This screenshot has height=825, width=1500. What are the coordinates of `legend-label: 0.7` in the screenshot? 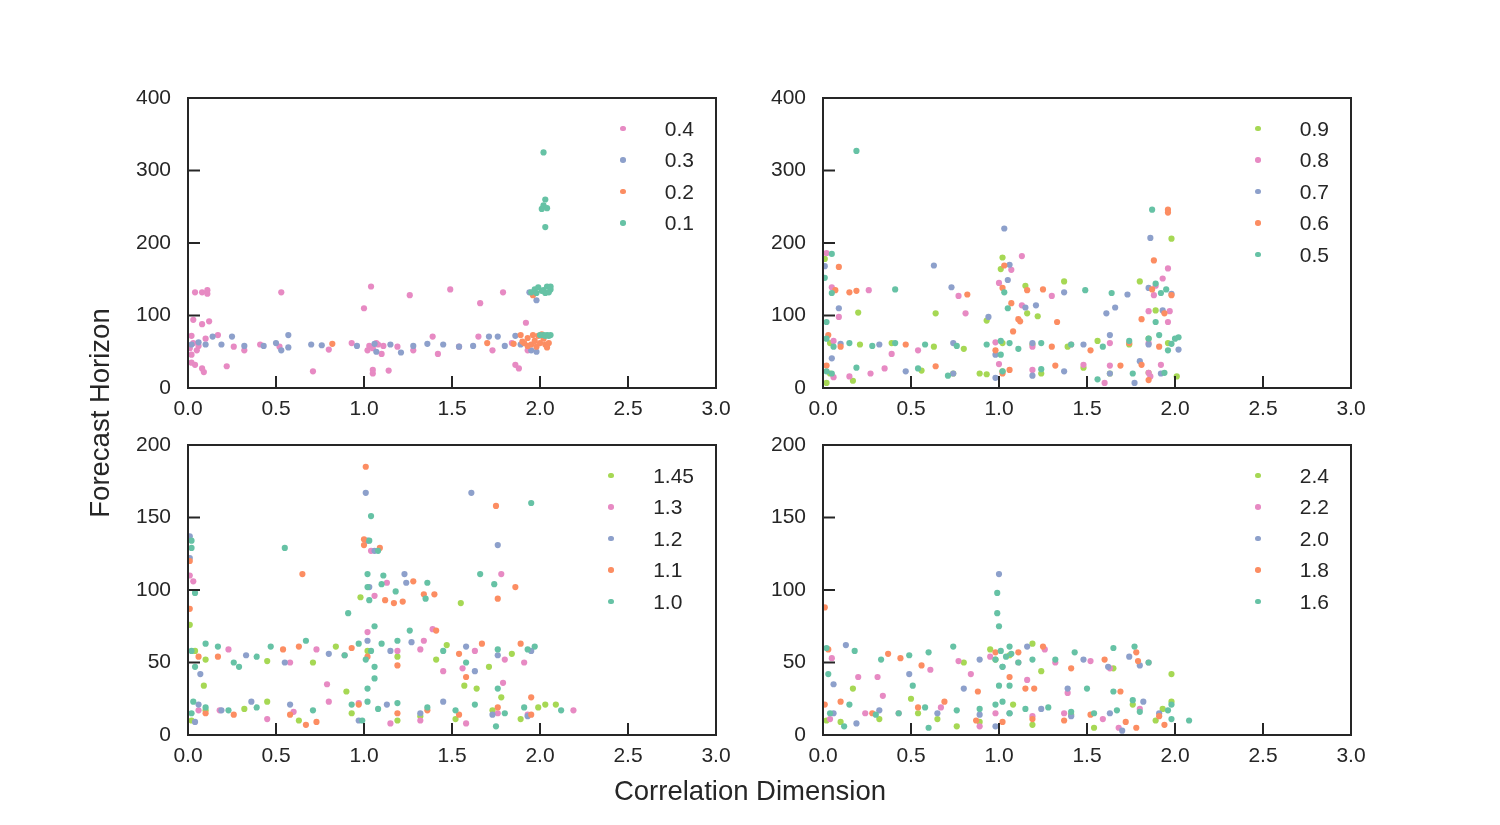 It's located at (1314, 191).